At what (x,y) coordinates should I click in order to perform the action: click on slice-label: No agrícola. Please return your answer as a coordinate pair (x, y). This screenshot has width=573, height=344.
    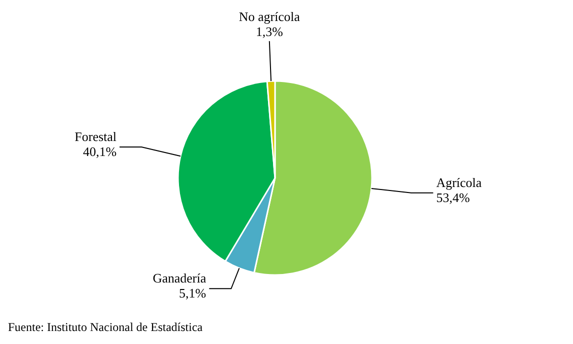
    Looking at the image, I should click on (269, 16).